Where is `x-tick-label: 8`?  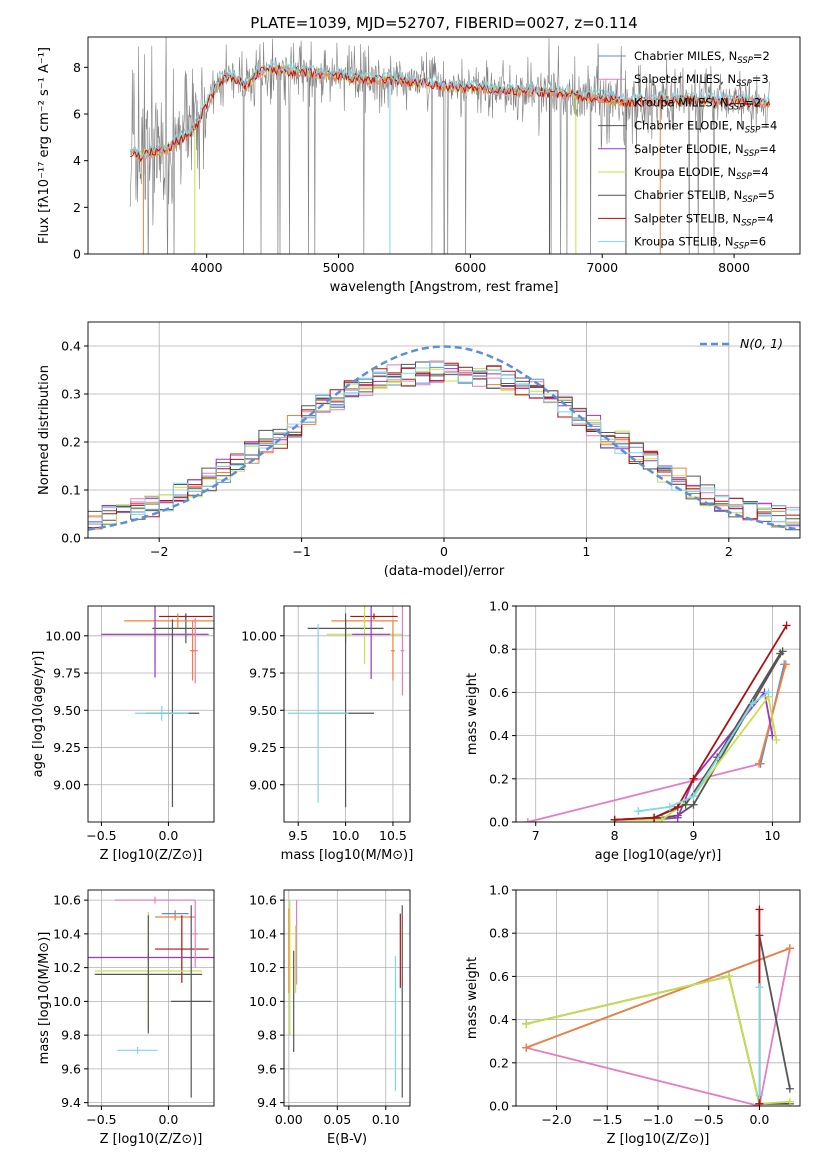
x-tick-label: 8 is located at coordinates (615, 835).